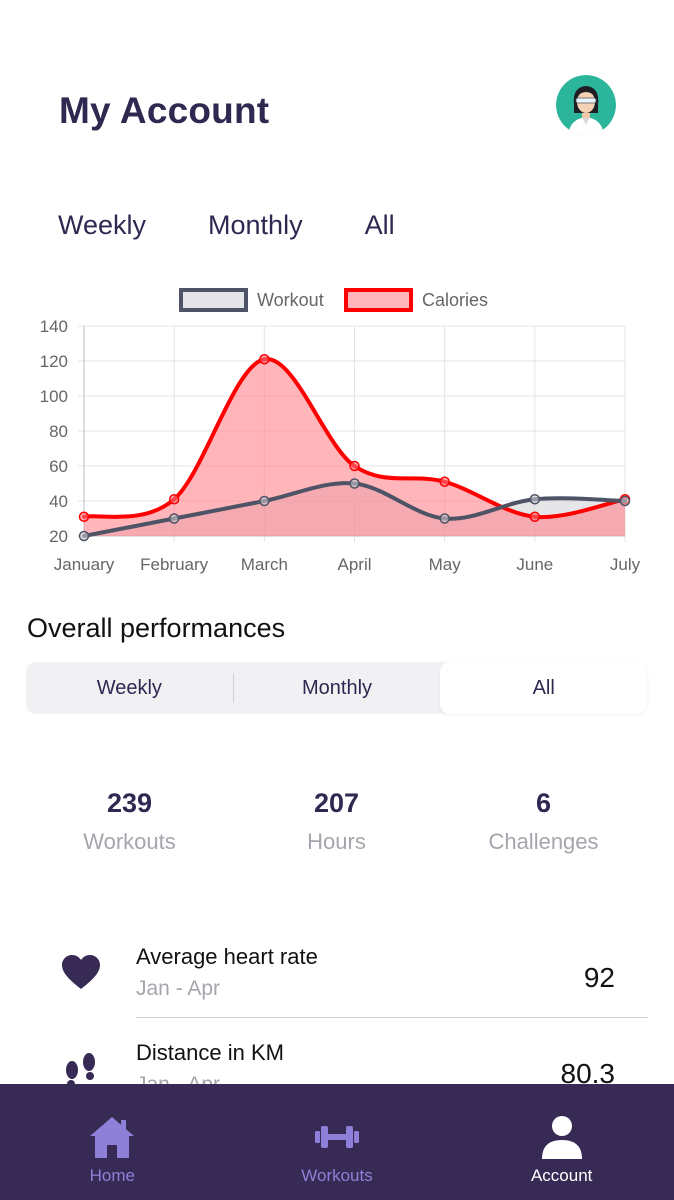  What do you see at coordinates (129, 841) in the screenshot?
I see `stat-label: Workouts` at bounding box center [129, 841].